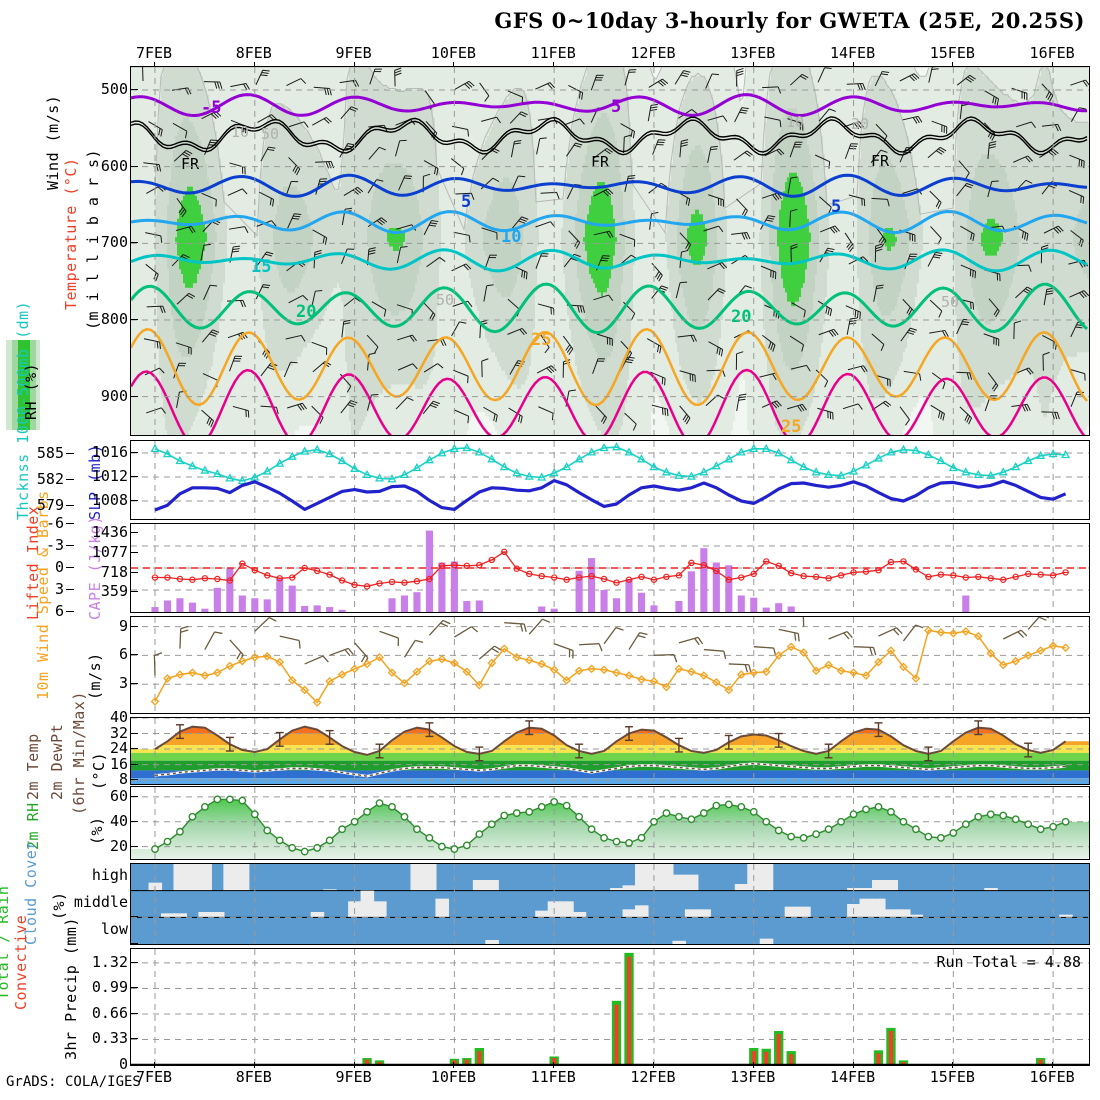  I want to click on run-total-label: Run Total = 4.88, so click(1009, 962).